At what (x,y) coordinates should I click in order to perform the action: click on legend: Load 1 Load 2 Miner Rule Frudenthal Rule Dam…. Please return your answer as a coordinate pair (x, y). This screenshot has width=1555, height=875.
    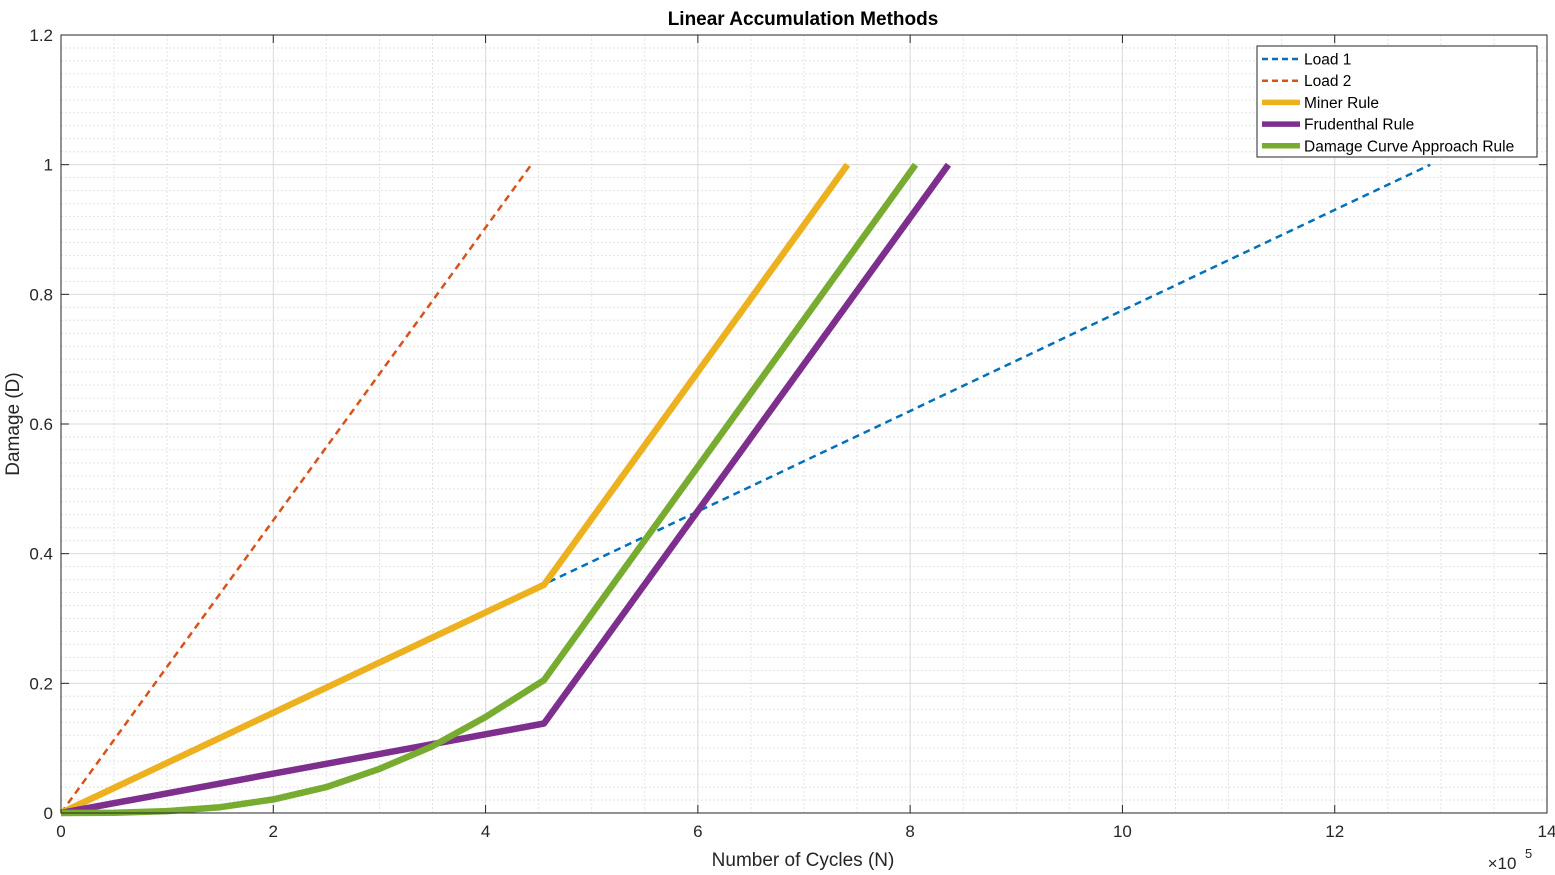
    Looking at the image, I should click on (1397, 101).